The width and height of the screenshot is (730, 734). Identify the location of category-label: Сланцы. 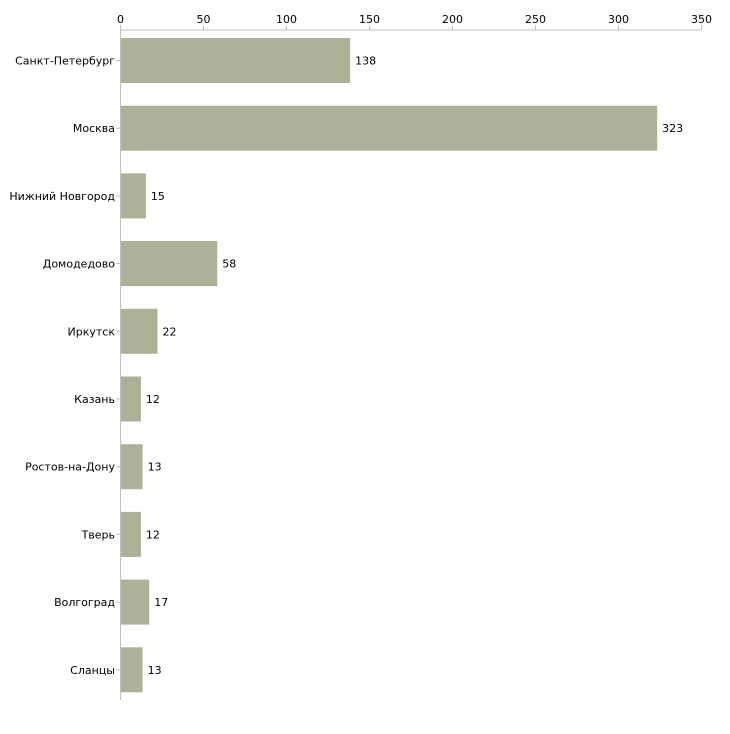
(92, 670).